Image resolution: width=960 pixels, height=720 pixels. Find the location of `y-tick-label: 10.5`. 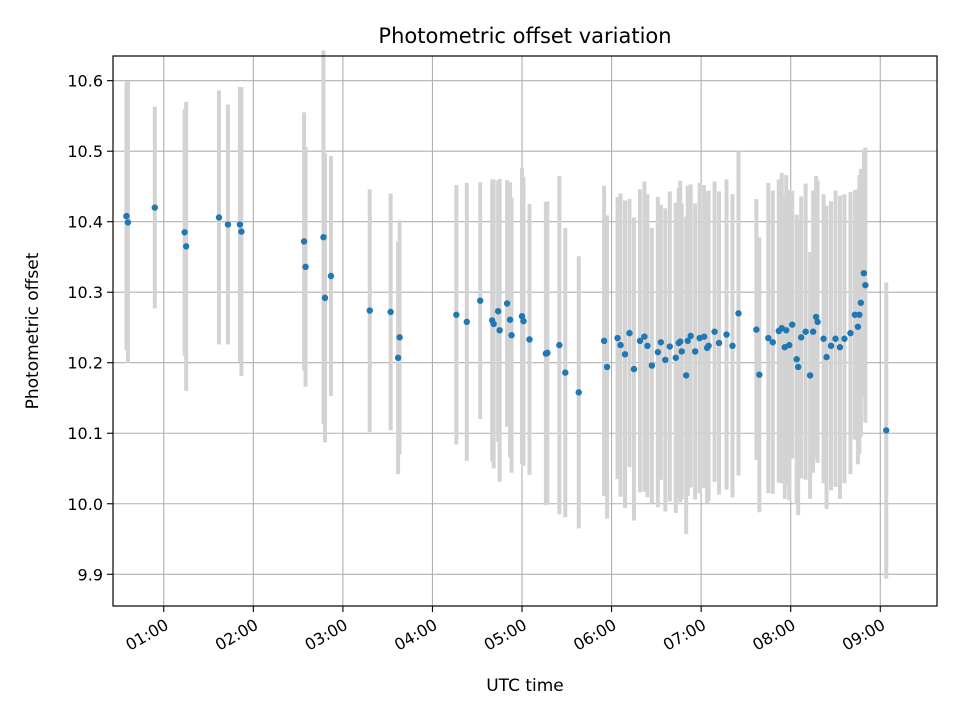

y-tick-label: 10.5 is located at coordinates (85, 151).